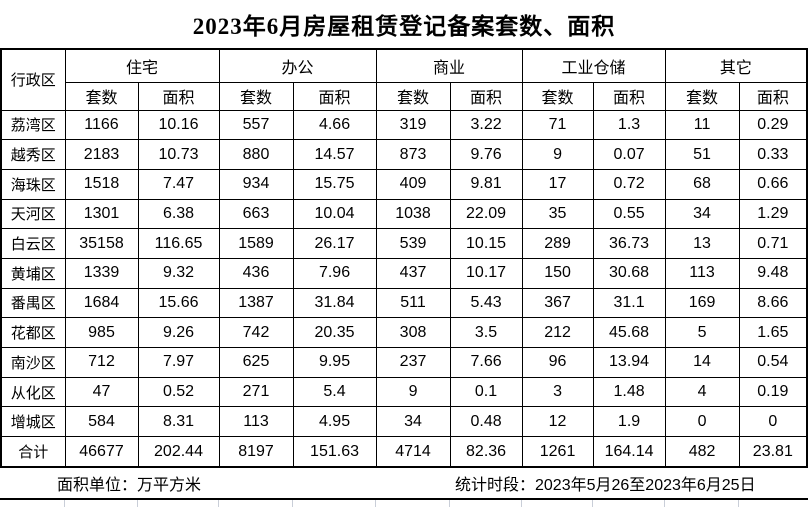 This screenshot has width=808, height=507. Describe the element at coordinates (413, 243) in the screenshot. I see `value-cell: 539` at that location.